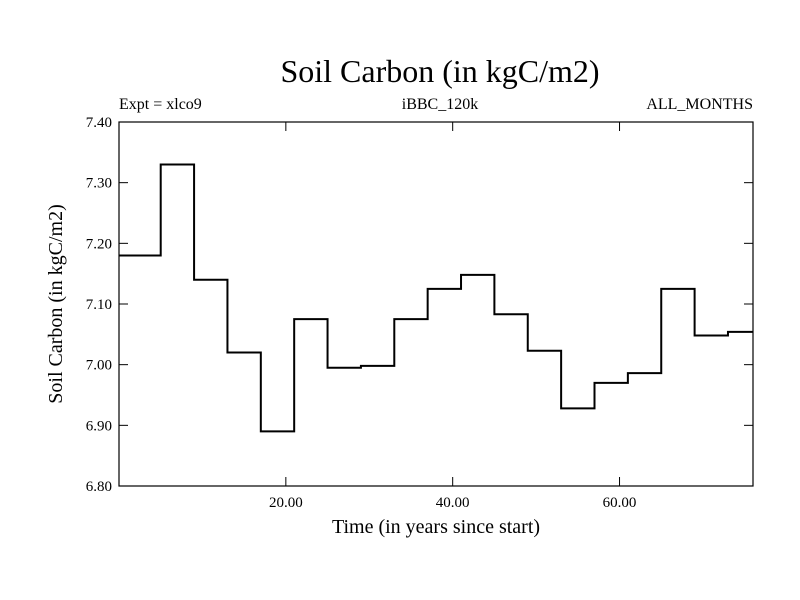 This screenshot has width=800, height=600. Describe the element at coordinates (439, 71) in the screenshot. I see `chart-title: Soil Carbon (in kgC/m2)` at that location.